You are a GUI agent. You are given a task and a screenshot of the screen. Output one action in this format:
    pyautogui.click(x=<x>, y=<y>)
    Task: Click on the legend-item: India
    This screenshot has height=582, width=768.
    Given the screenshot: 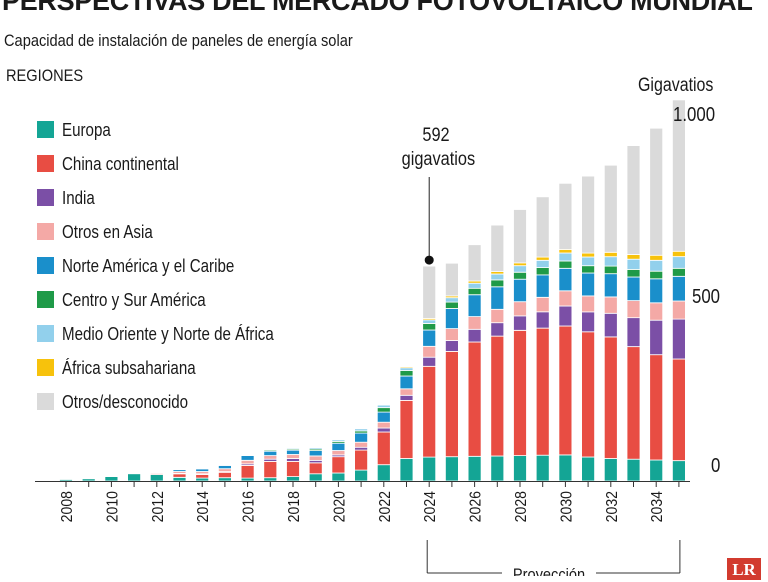 What is the action you would take?
    pyautogui.click(x=187, y=198)
    